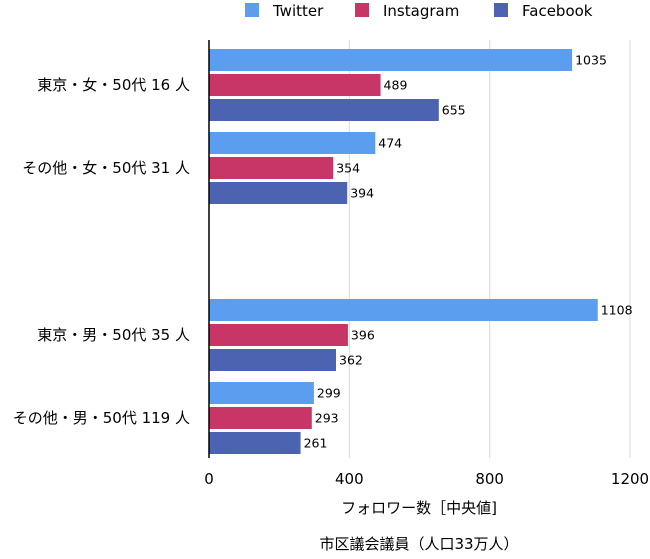 This screenshot has height=559, width=650. Describe the element at coordinates (298, 11) in the screenshot. I see `legend-label-twitter: Twitter` at that location.